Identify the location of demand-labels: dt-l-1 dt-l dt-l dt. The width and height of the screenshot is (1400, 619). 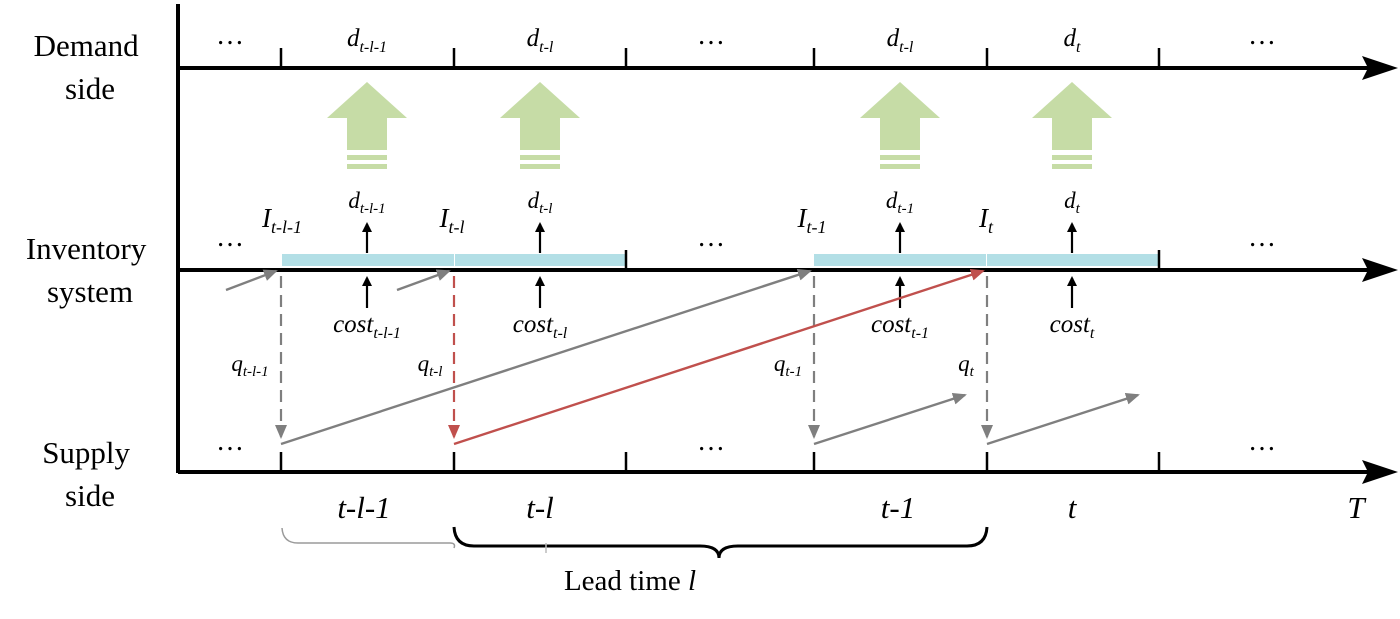
(714, 40).